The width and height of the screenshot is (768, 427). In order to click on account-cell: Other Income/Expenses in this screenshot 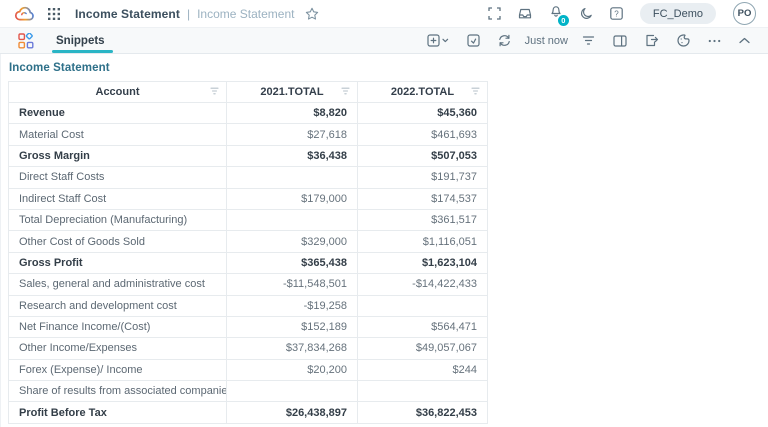, I will do `click(117, 348)`.